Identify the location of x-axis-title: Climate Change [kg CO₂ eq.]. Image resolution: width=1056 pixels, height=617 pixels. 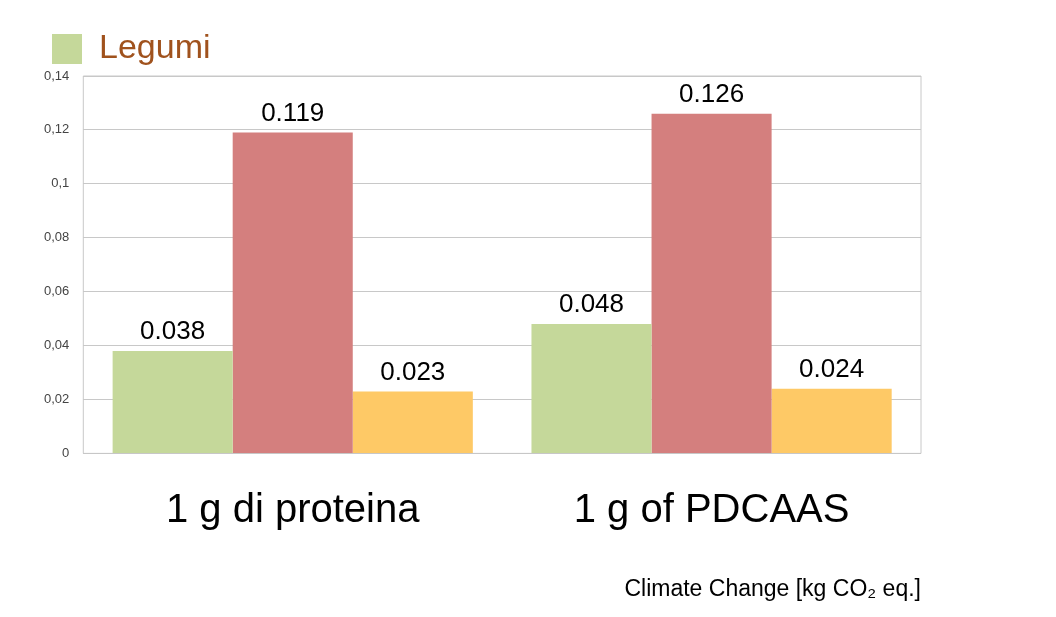
(772, 587).